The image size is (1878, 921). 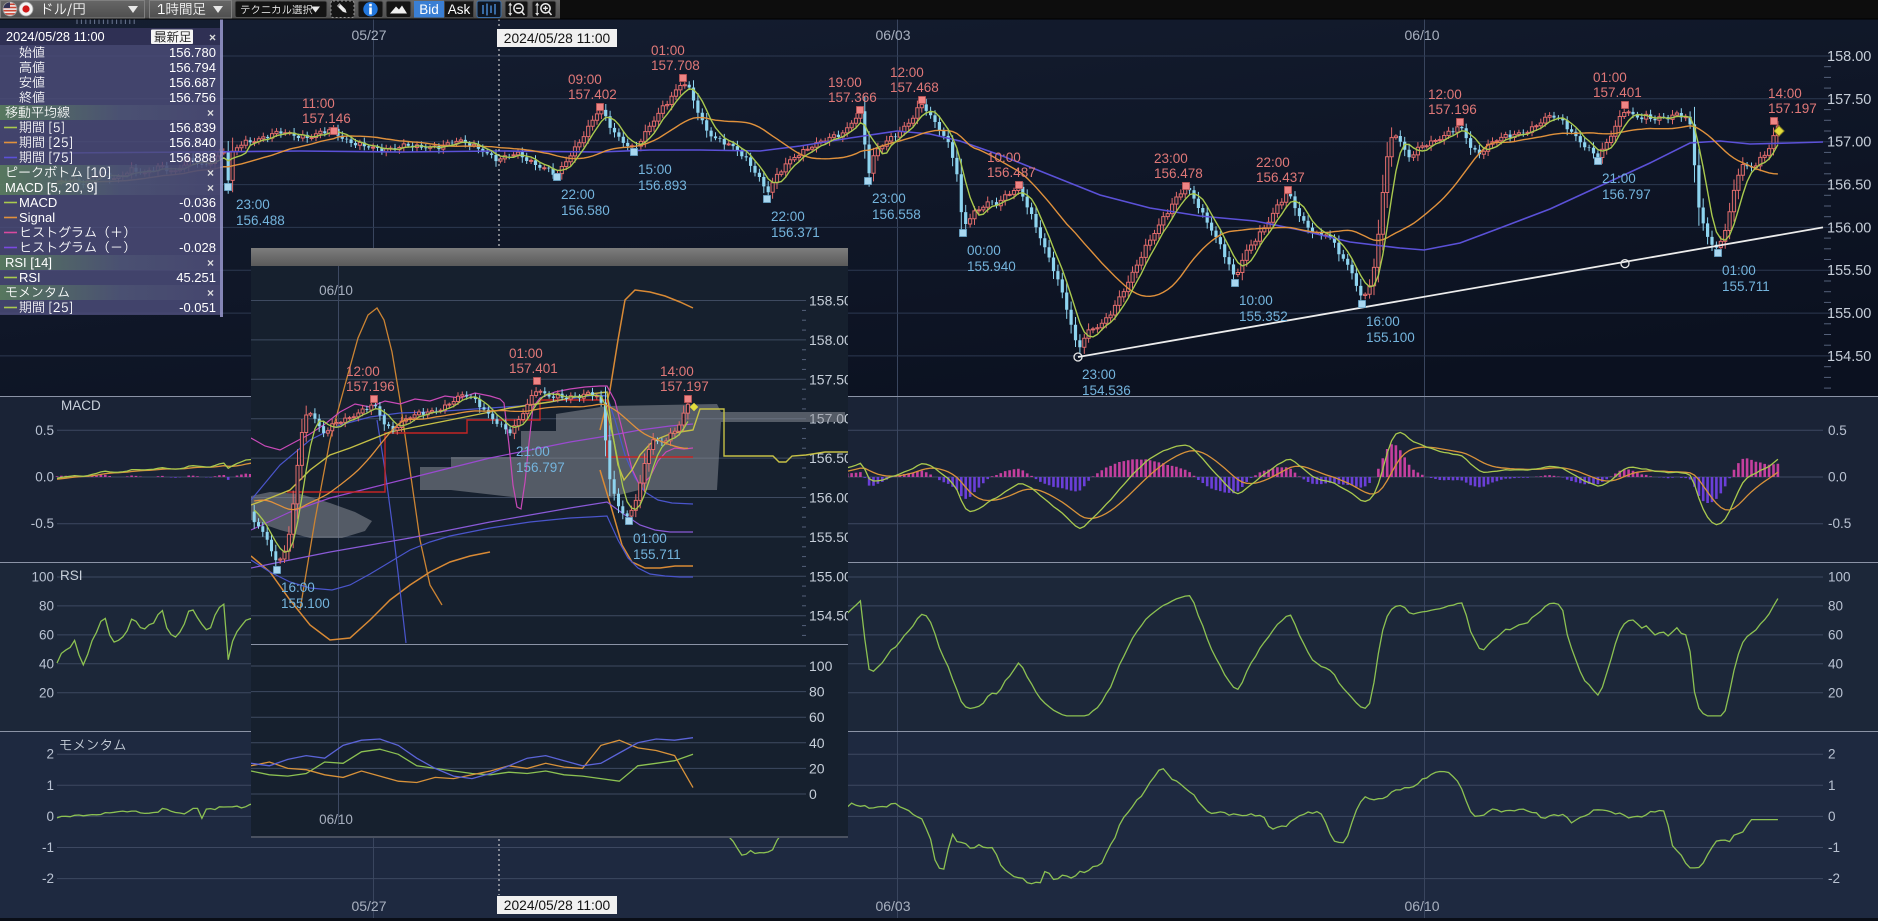 I want to click on svg-text: 12:00, so click(x=907, y=72).